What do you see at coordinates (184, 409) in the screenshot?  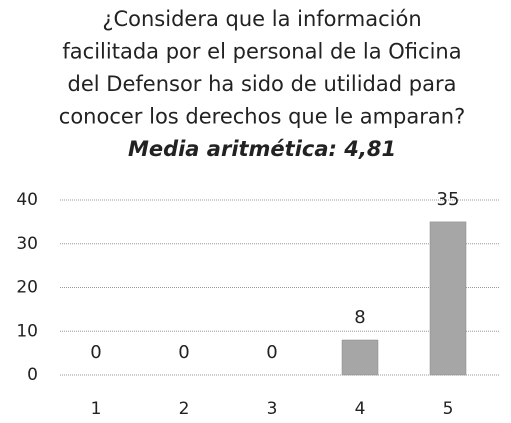 I see `x-tick-label: 2` at bounding box center [184, 409].